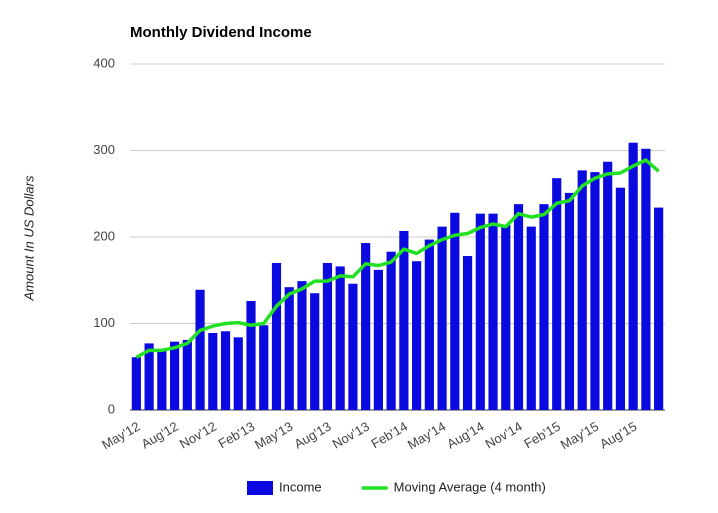 The height and width of the screenshot is (513, 718). What do you see at coordinates (28, 238) in the screenshot?
I see `y-axis-label: Amount In US Dollars` at bounding box center [28, 238].